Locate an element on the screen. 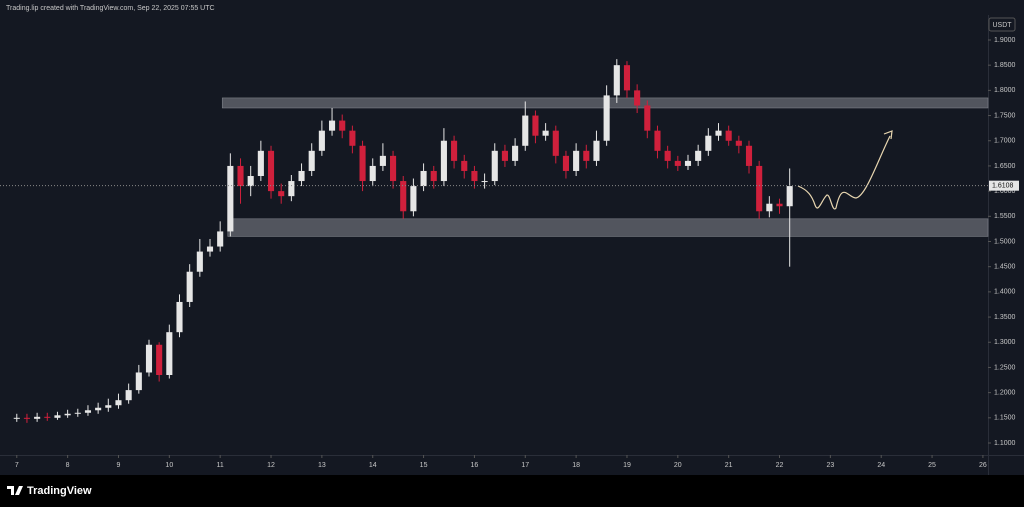  x-tick-label: 26 is located at coordinates (983, 465).